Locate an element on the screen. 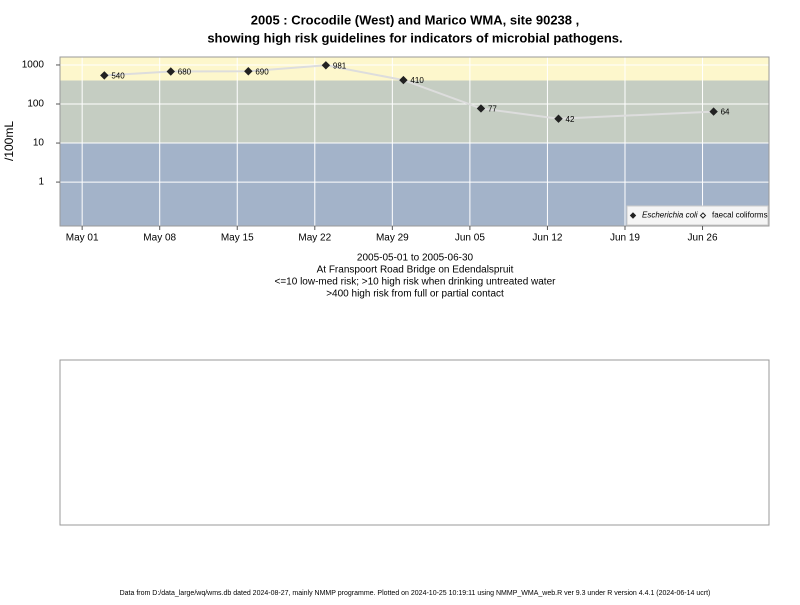  data-label: 690 is located at coordinates (262, 71).